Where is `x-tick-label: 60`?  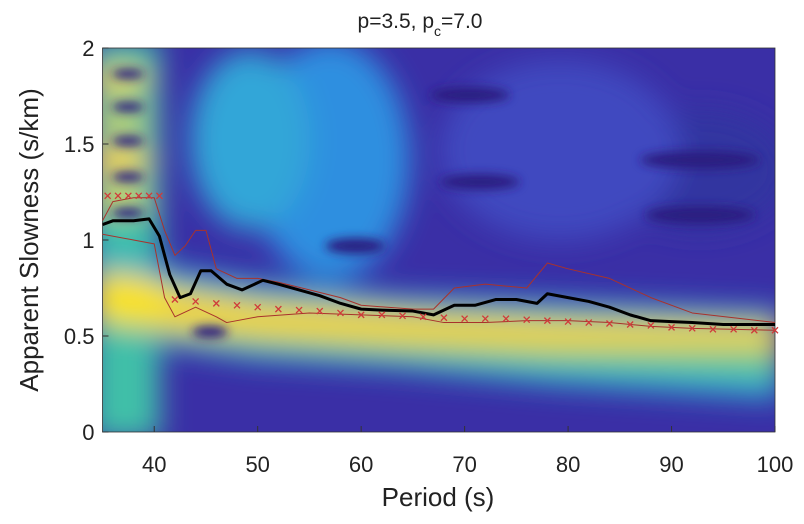 x-tick-label: 60 is located at coordinates (361, 464).